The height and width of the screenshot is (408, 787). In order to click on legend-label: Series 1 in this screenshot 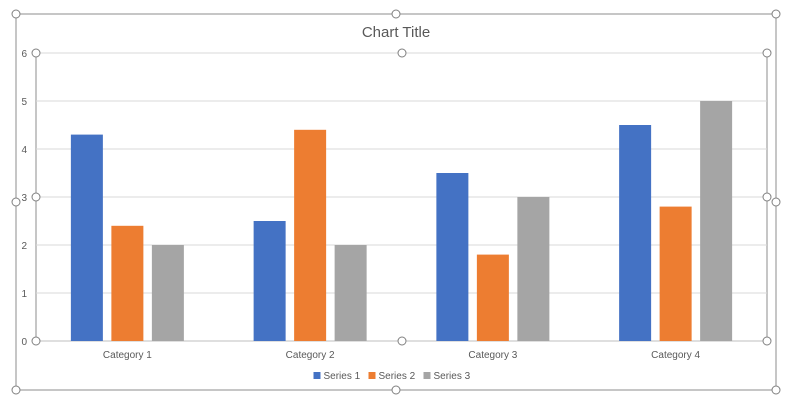, I will do `click(342, 376)`.